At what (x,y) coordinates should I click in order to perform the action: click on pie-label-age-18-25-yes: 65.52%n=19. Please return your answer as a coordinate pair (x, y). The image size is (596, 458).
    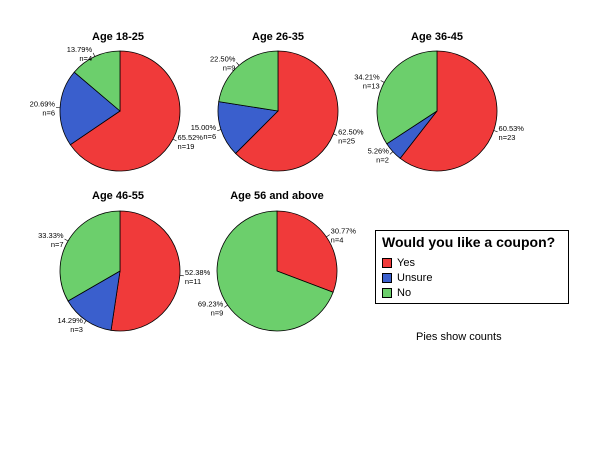
    Looking at the image, I should click on (188, 142).